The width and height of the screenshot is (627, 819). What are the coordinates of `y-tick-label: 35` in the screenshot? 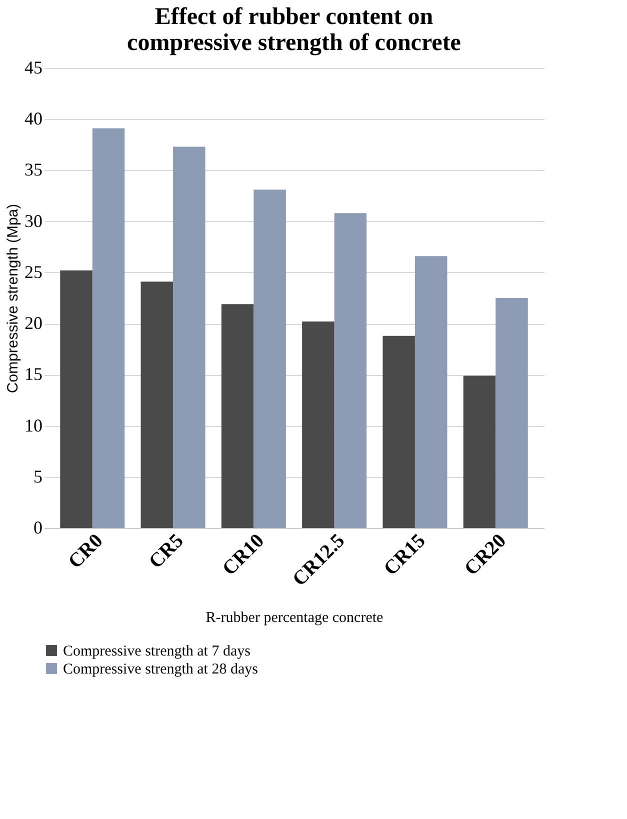 It's located at (33, 170).